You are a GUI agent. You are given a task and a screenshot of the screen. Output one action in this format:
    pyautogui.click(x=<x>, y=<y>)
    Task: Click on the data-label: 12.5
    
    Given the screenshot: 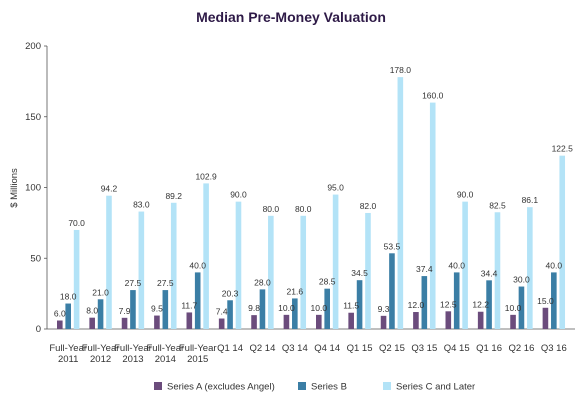 What is the action you would take?
    pyautogui.click(x=448, y=304)
    